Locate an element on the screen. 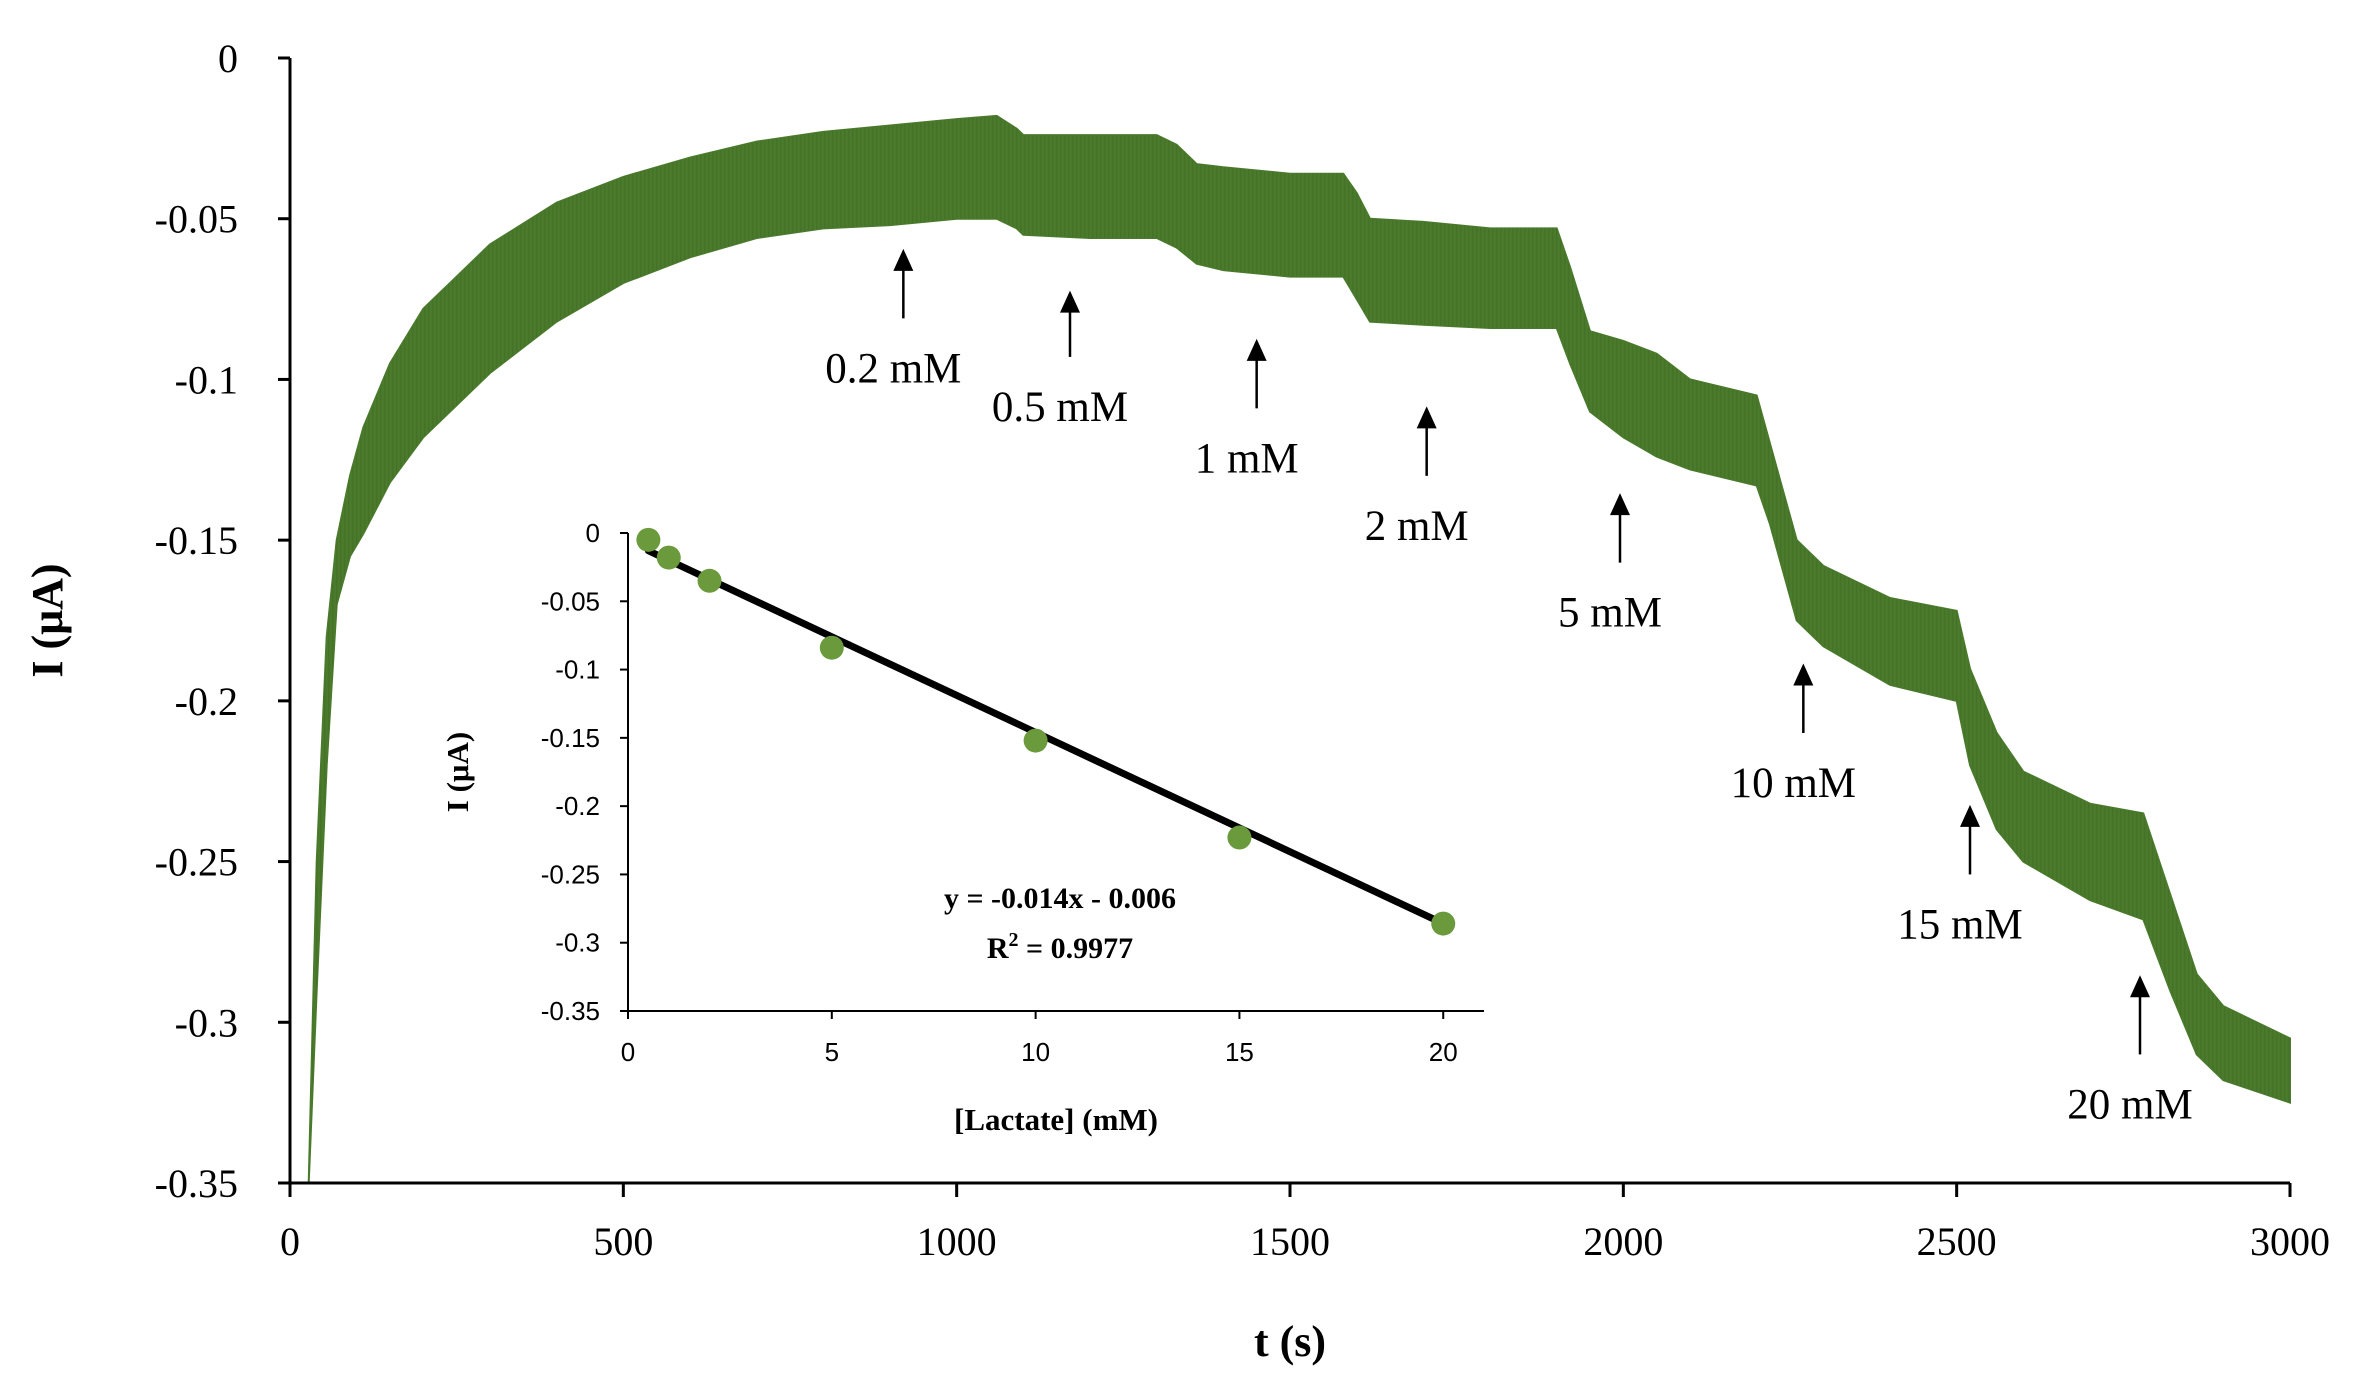 The image size is (2368, 1390). inset-x-tick-label: 10 is located at coordinates (1035, 1052).